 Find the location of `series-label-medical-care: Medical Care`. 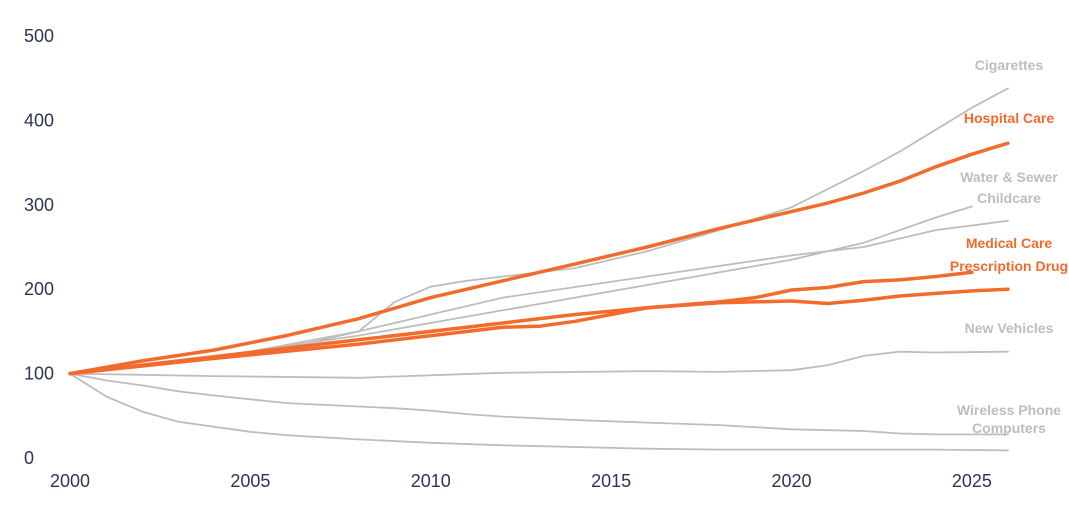

series-label-medical-care: Medical Care is located at coordinates (1009, 243).